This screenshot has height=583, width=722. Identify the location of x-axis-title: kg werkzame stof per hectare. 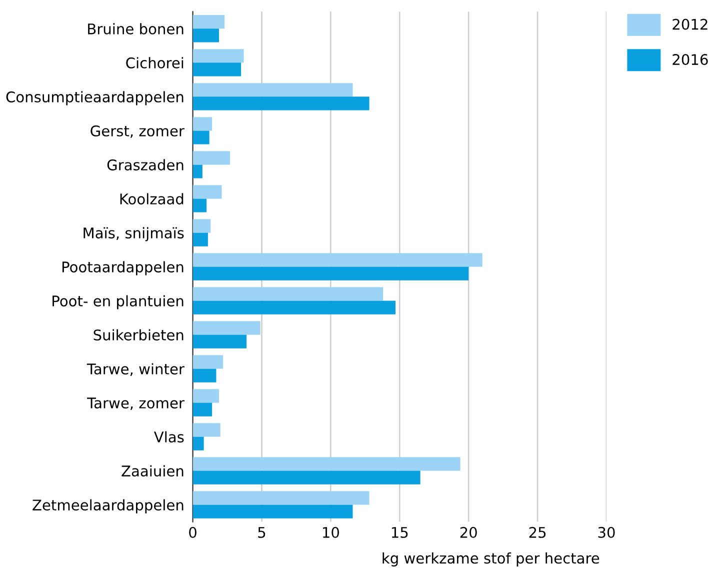
(491, 559).